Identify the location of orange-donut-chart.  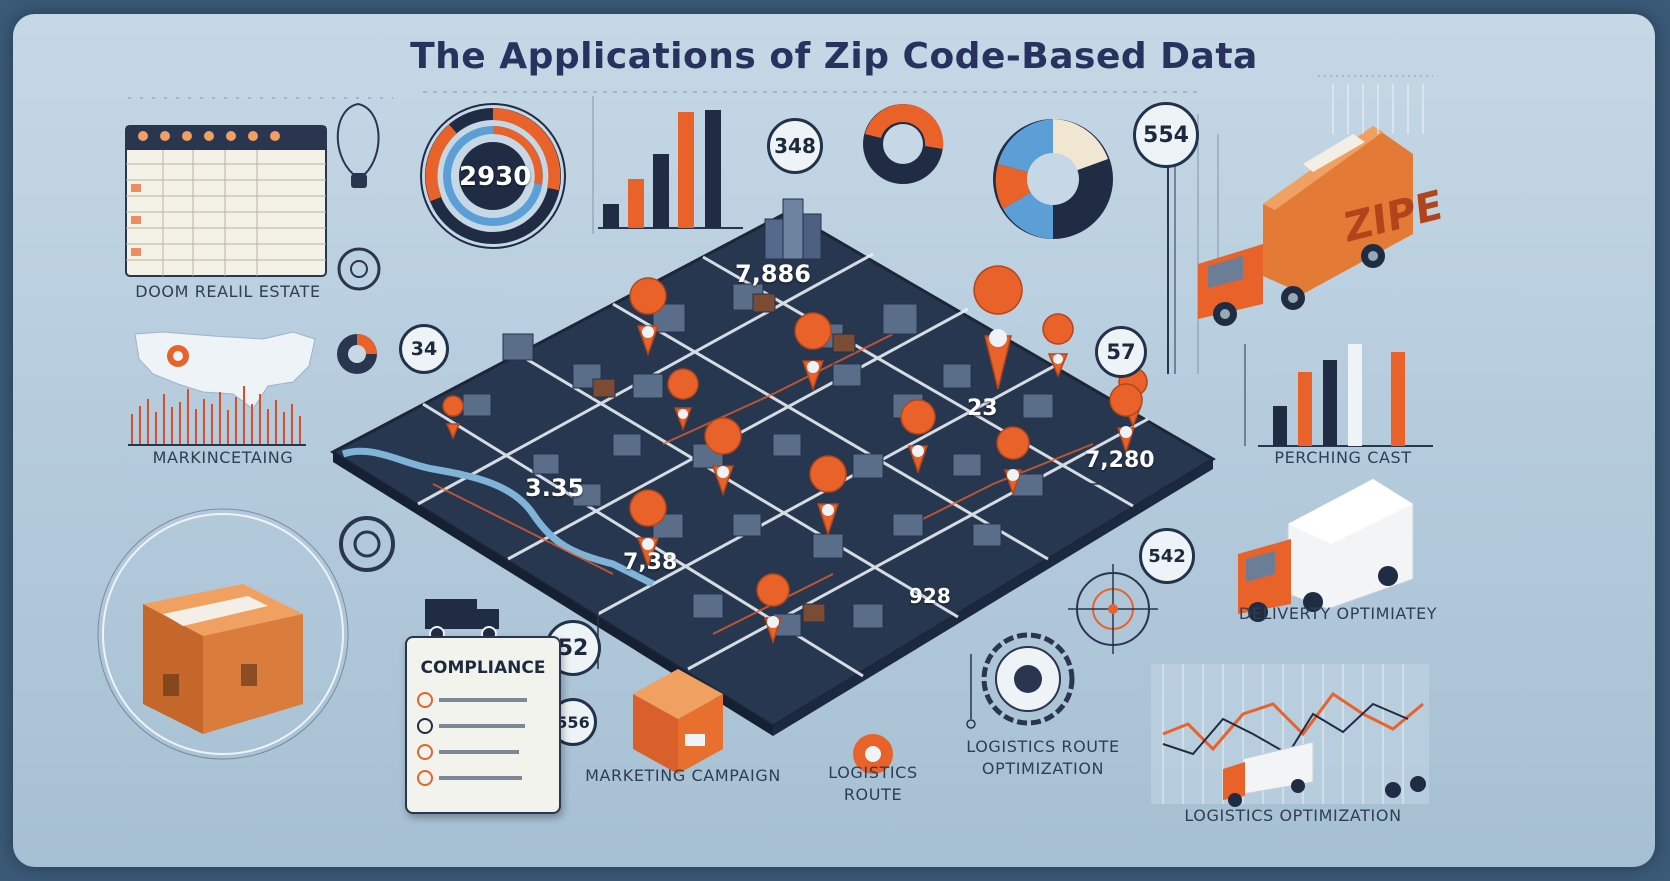
(903, 143).